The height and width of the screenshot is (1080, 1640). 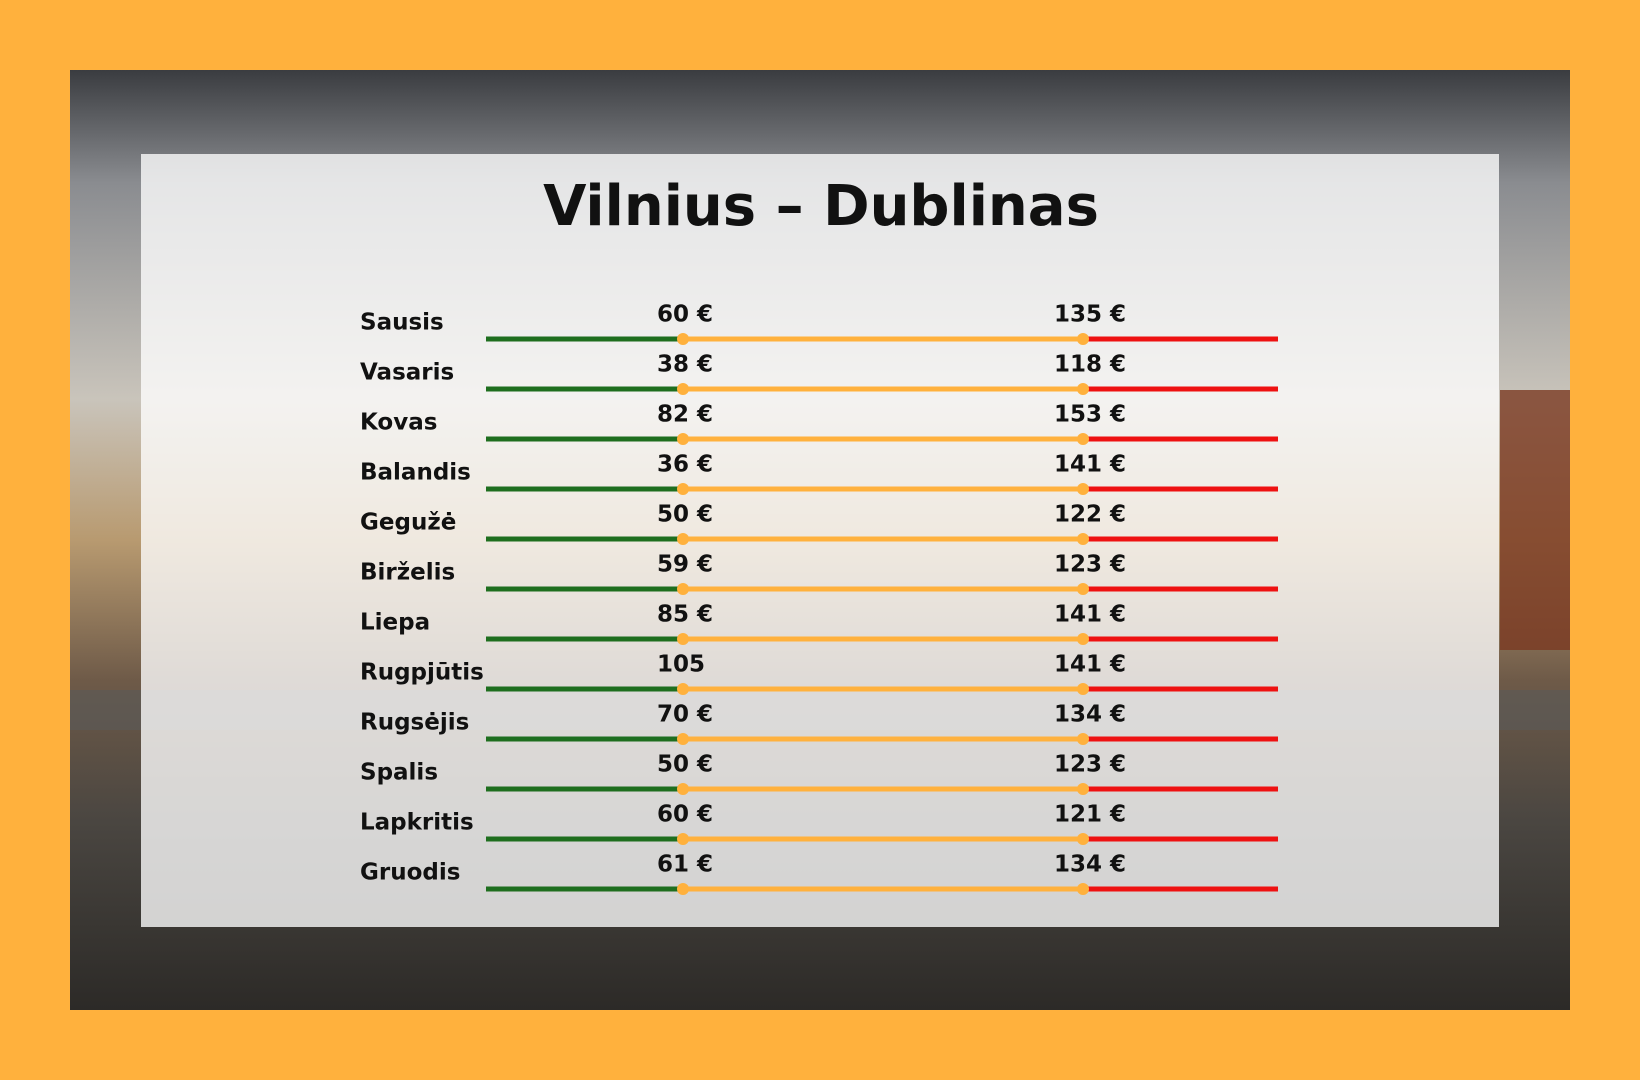 I want to click on month-label: Balandis, so click(x=415, y=473).